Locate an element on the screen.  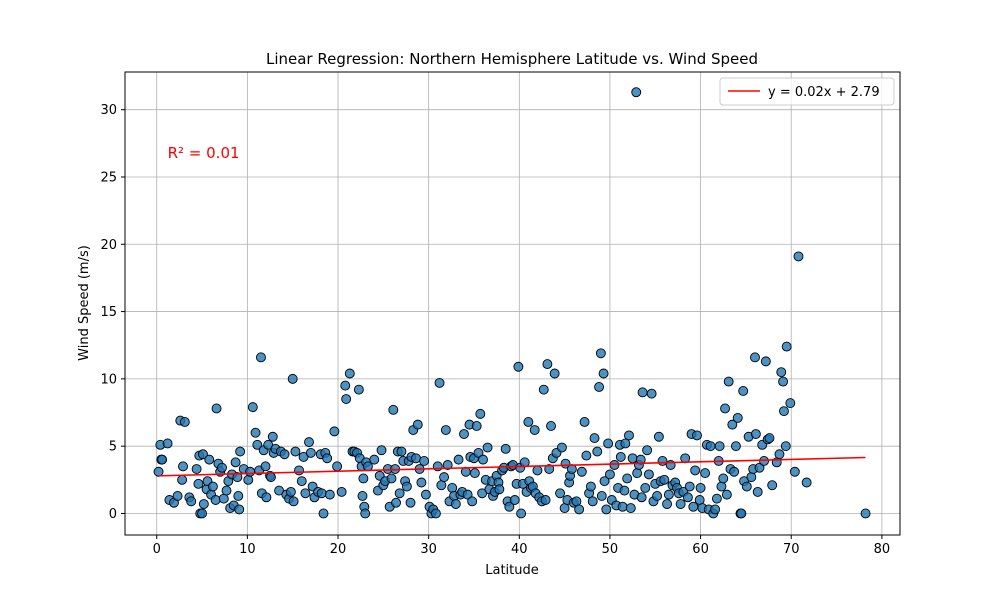
x-tick-label: 0 is located at coordinates (157, 549).